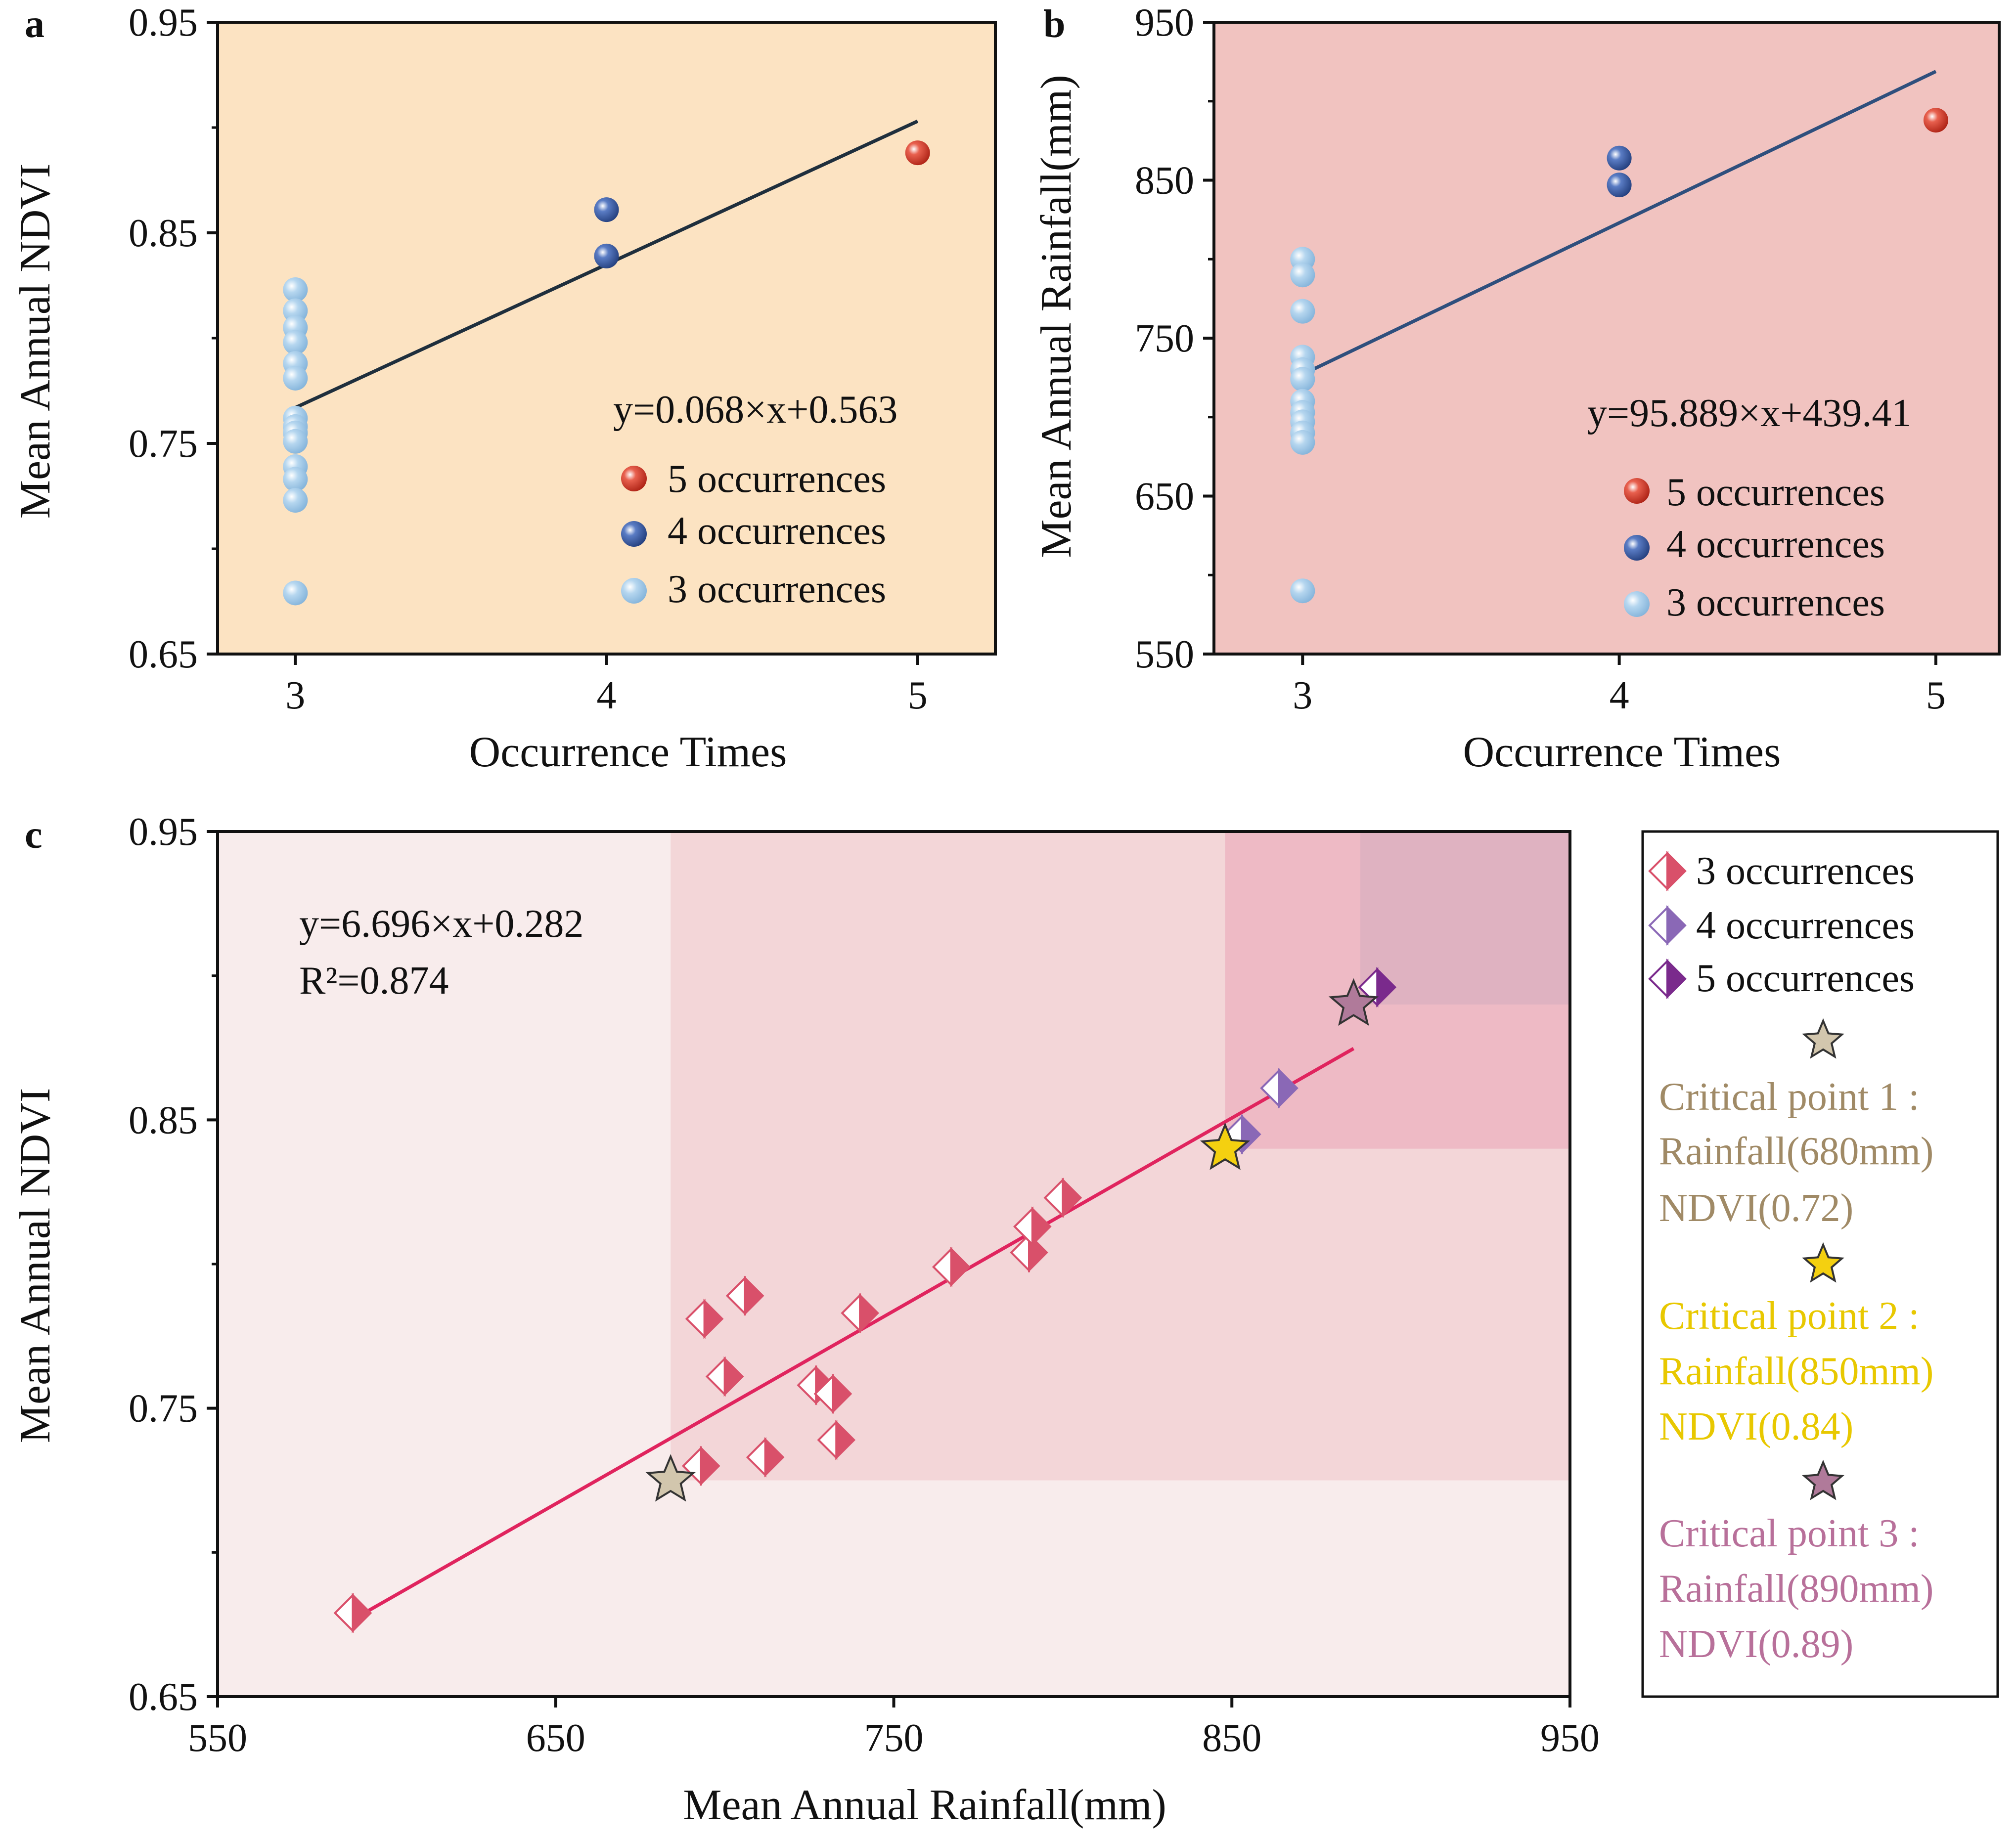 The width and height of the screenshot is (2016, 1839). I want to click on critical-point-1-ndvi: NDVI(0.72), so click(1756, 1208).